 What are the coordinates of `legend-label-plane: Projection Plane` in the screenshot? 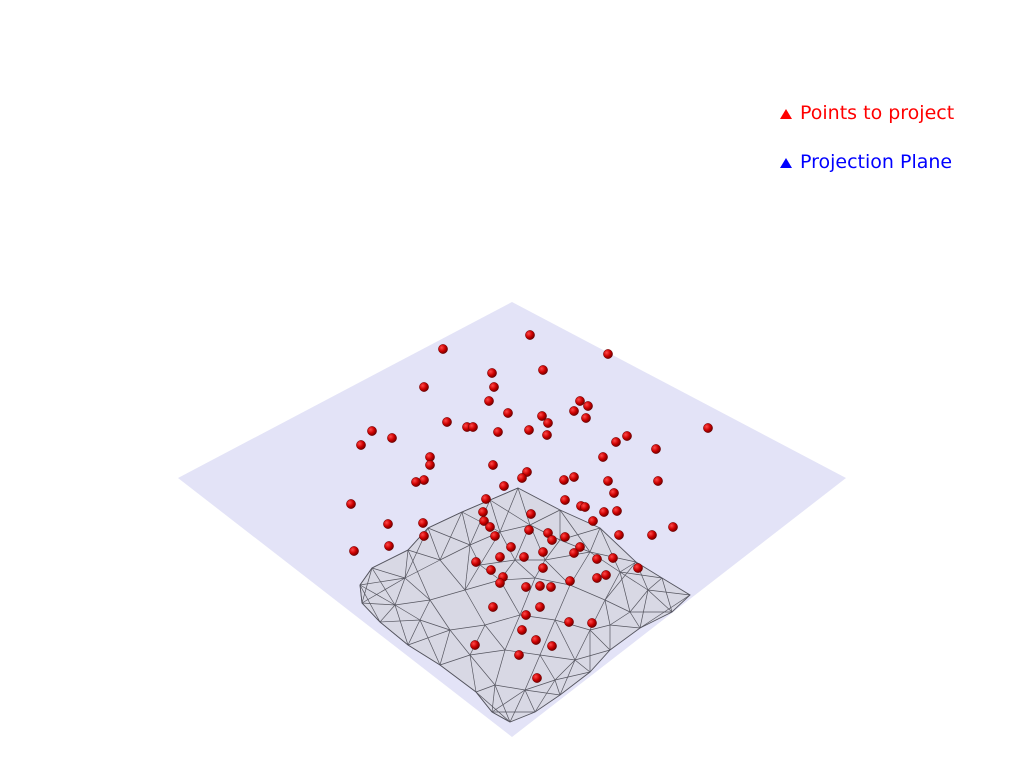 It's located at (876, 162).